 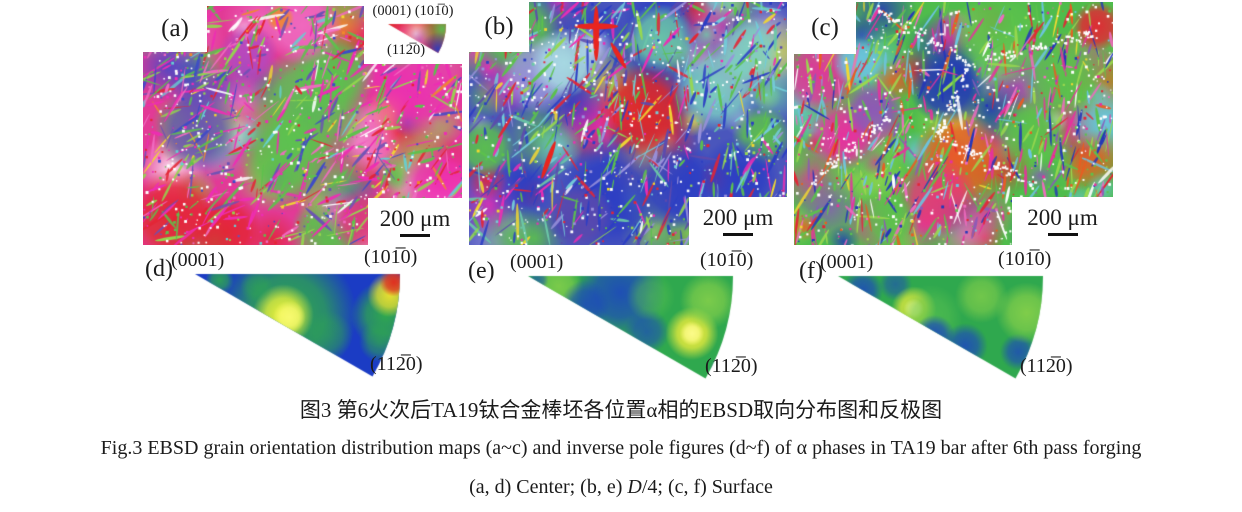 What do you see at coordinates (418, 38) in the screenshot?
I see `ipf-color-key-icon` at bounding box center [418, 38].